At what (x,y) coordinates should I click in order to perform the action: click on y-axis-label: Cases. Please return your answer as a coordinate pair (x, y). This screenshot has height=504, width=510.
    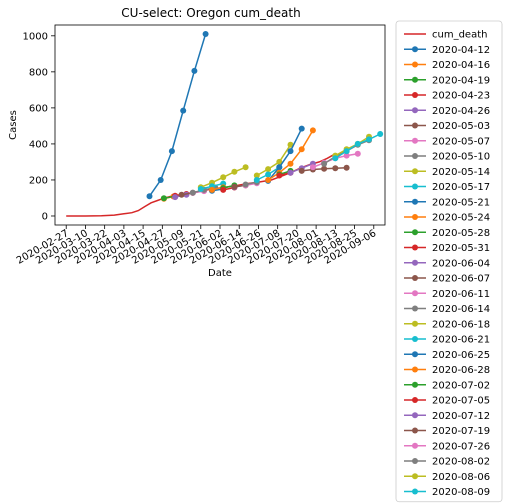
    Looking at the image, I should click on (13, 125).